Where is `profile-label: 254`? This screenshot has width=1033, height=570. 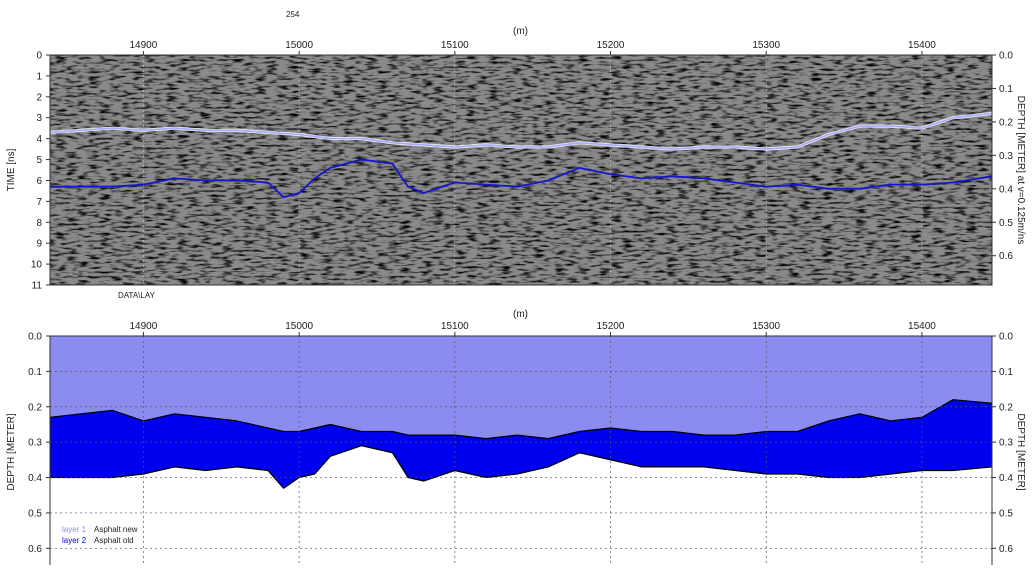 profile-label: 254 is located at coordinates (293, 14).